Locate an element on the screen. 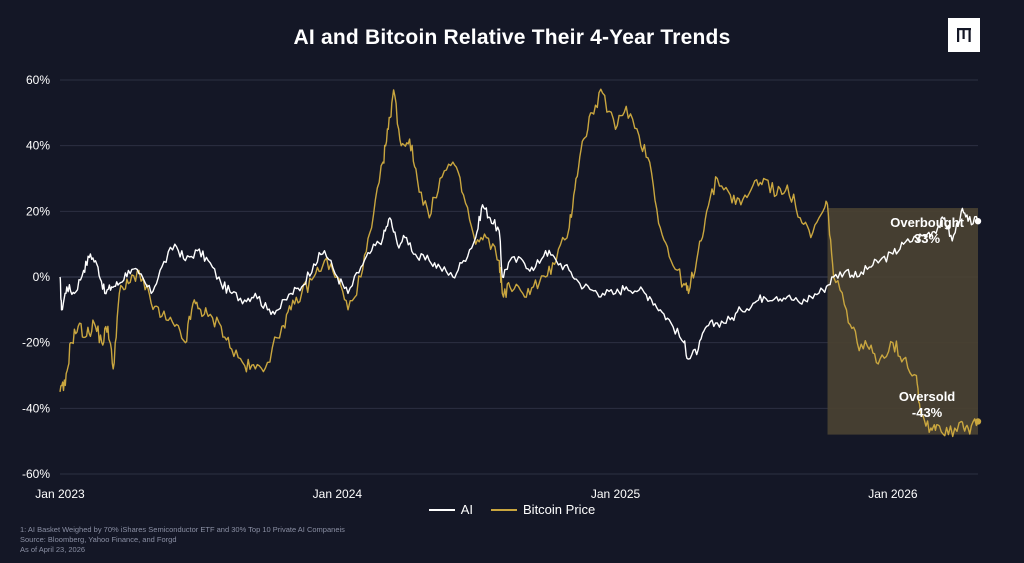 This screenshot has height=563, width=1024. legend-swatch-ai is located at coordinates (441, 509).